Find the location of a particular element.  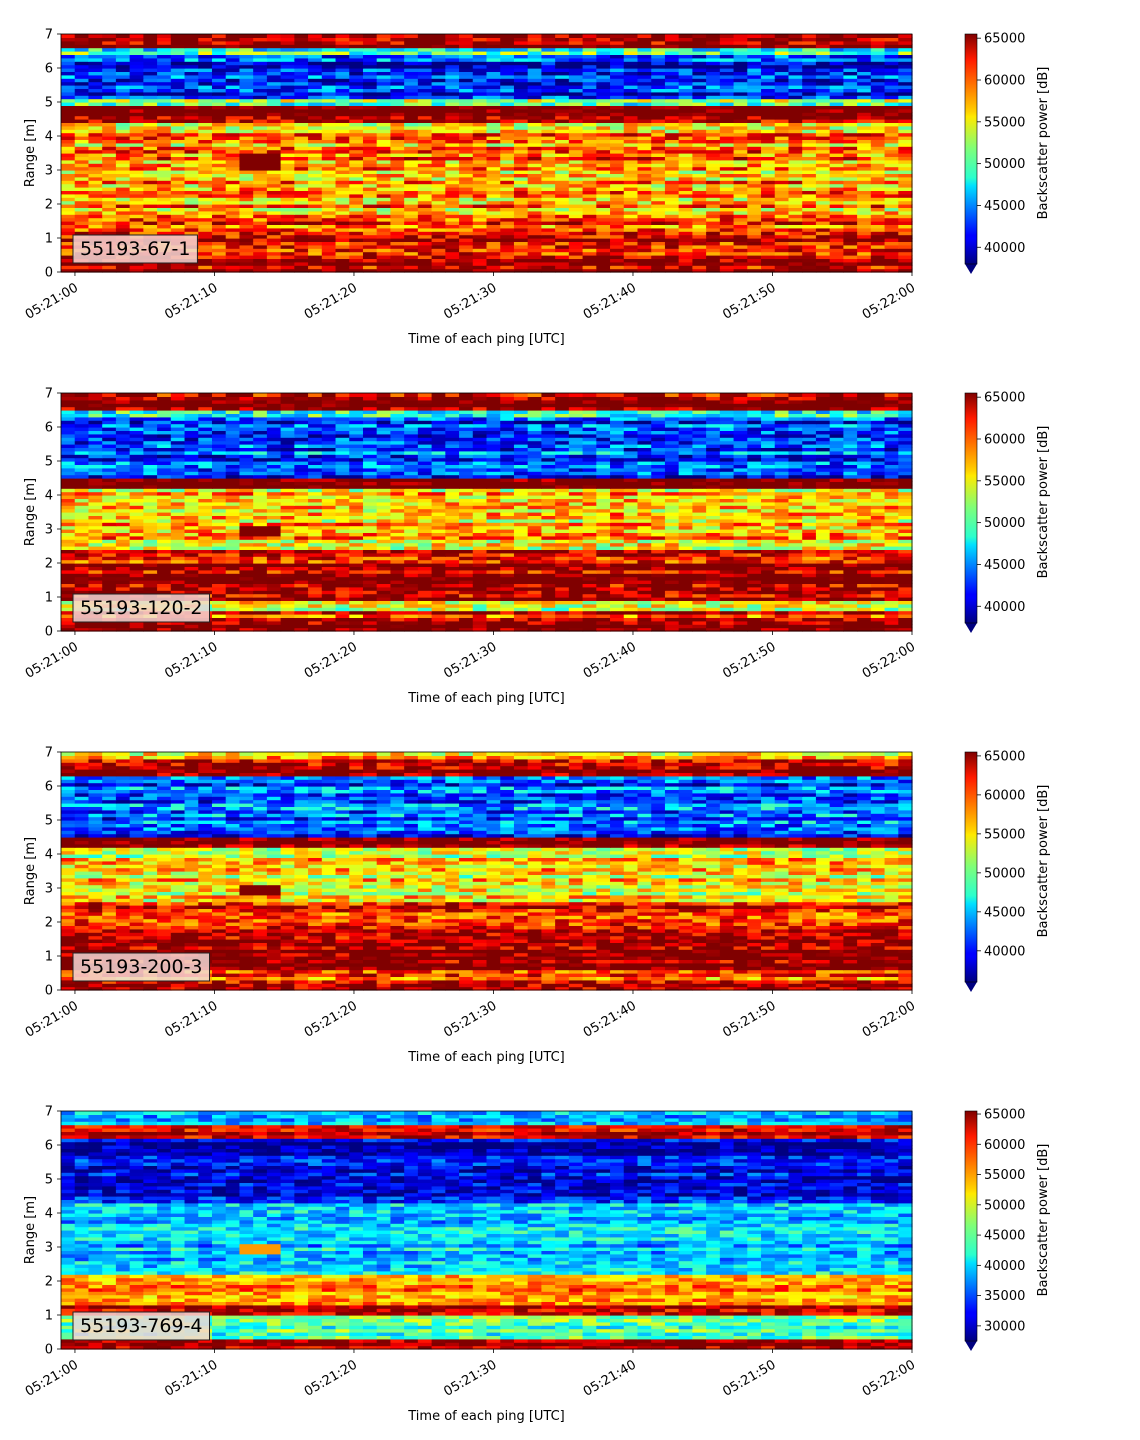

y-tick-label: 4 is located at coordinates (49, 137).